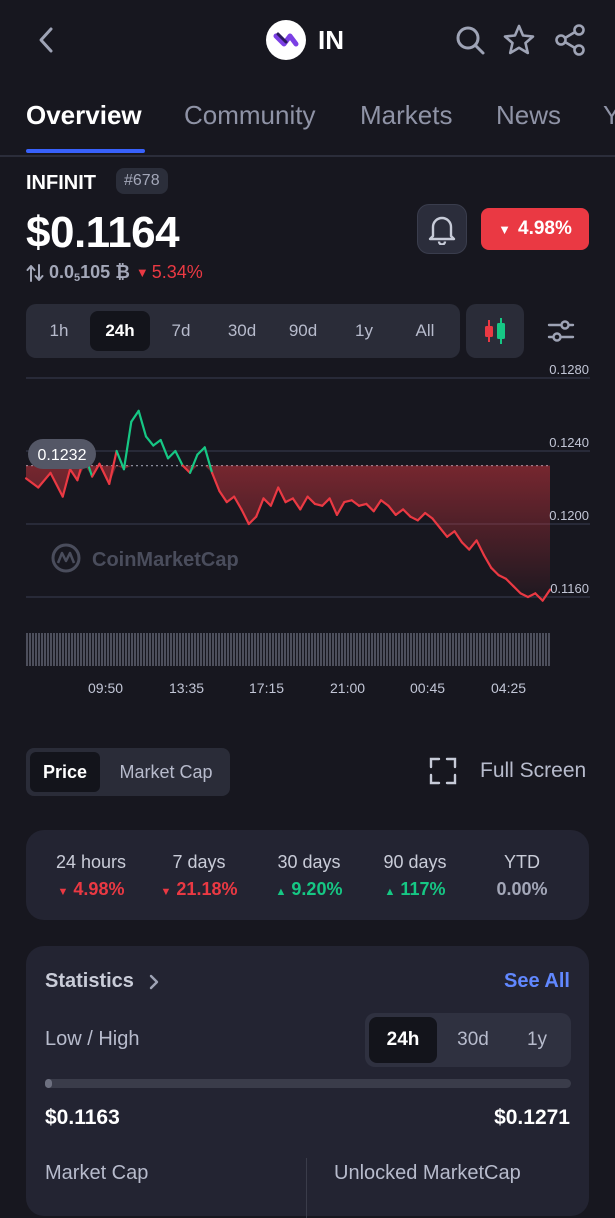 This screenshot has height=1218, width=615. I want to click on watchlist-button, so click(519, 40).